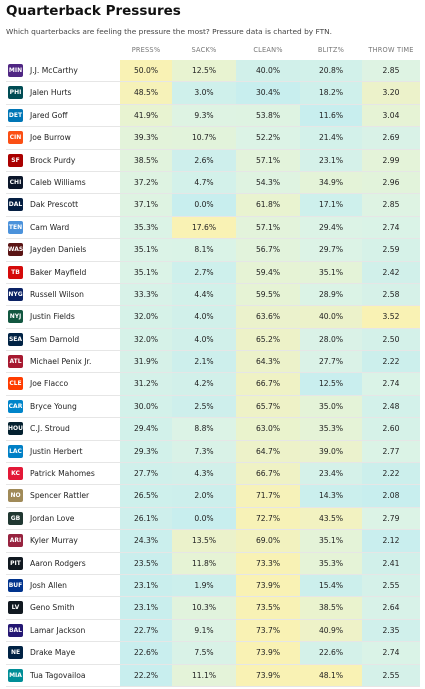 This screenshot has width=425, height=689. Describe the element at coordinates (213, 429) in the screenshot. I see `table-row: HOU C.J. Stroud 29.4% 8.8% 63.0% 35.3% 2.60` at that location.